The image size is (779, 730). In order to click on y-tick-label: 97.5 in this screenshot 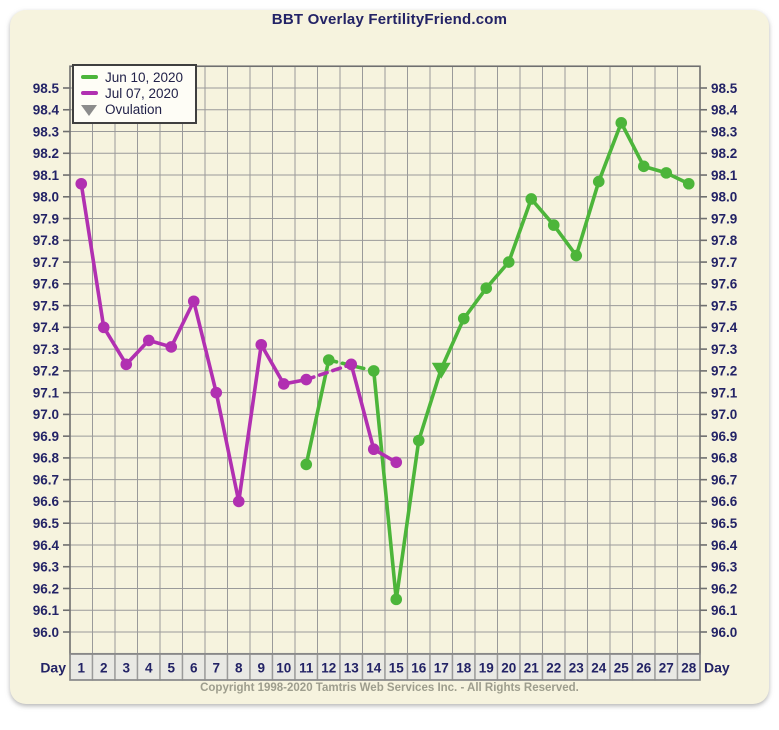, I will do `click(46, 305)`.